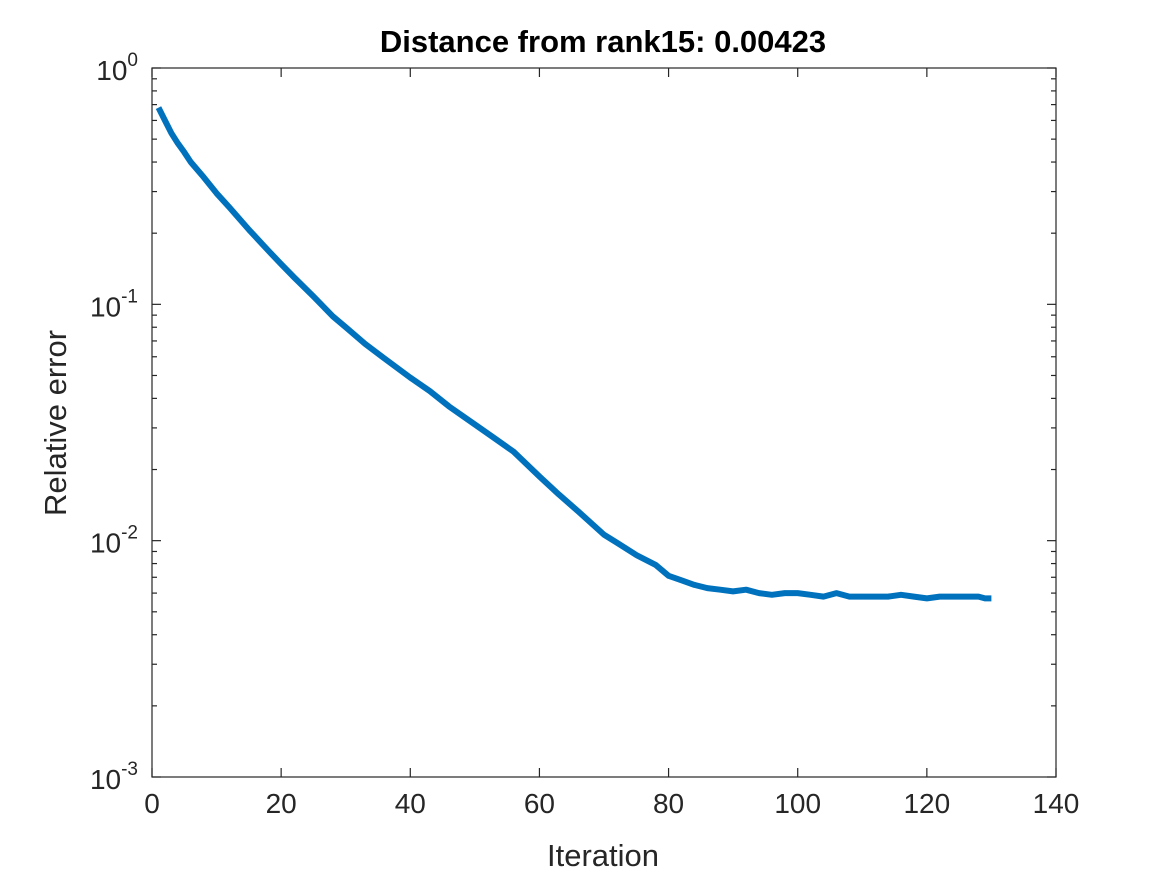 This screenshot has width=1167, height=880. Describe the element at coordinates (797, 803) in the screenshot. I see `x-tick-label: 100` at that location.